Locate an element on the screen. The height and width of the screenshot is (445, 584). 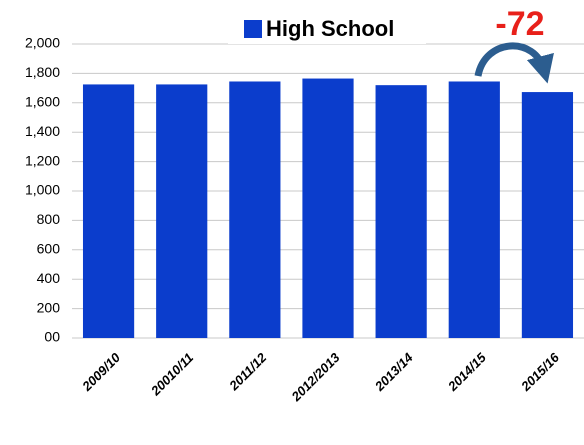
legend-swatch is located at coordinates (253, 29).